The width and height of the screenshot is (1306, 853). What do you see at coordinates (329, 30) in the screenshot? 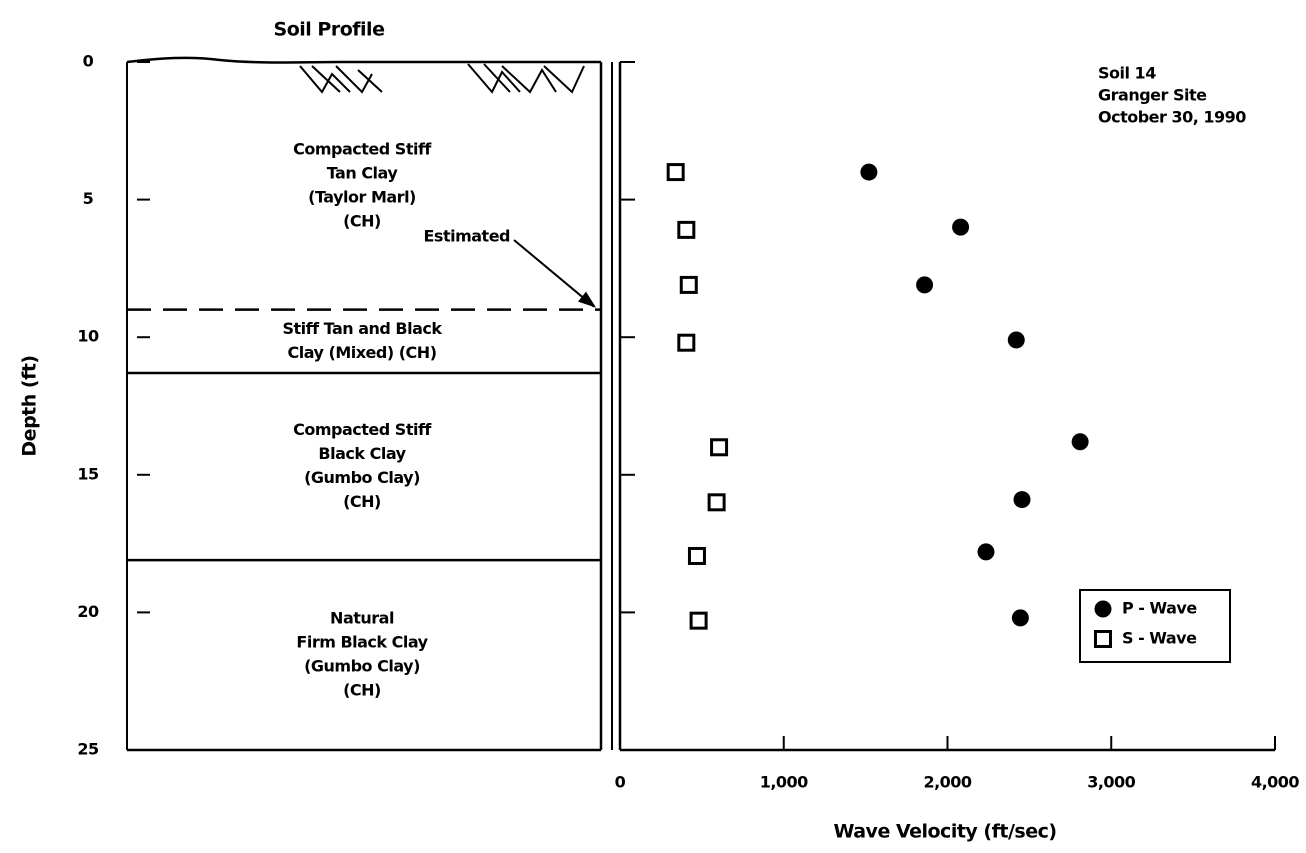
I see `profile-title: Soil Profile` at bounding box center [329, 30].